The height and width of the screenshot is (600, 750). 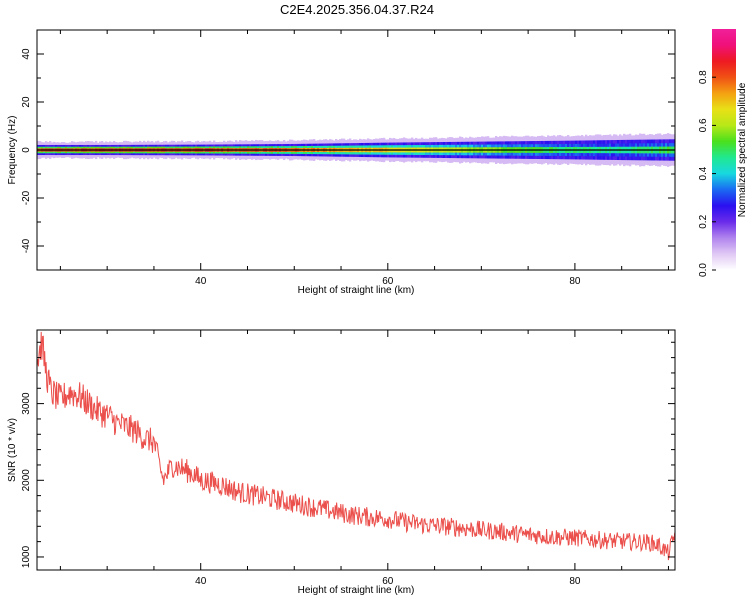 I want to click on y-tick-label: 1000, so click(x=26, y=556).